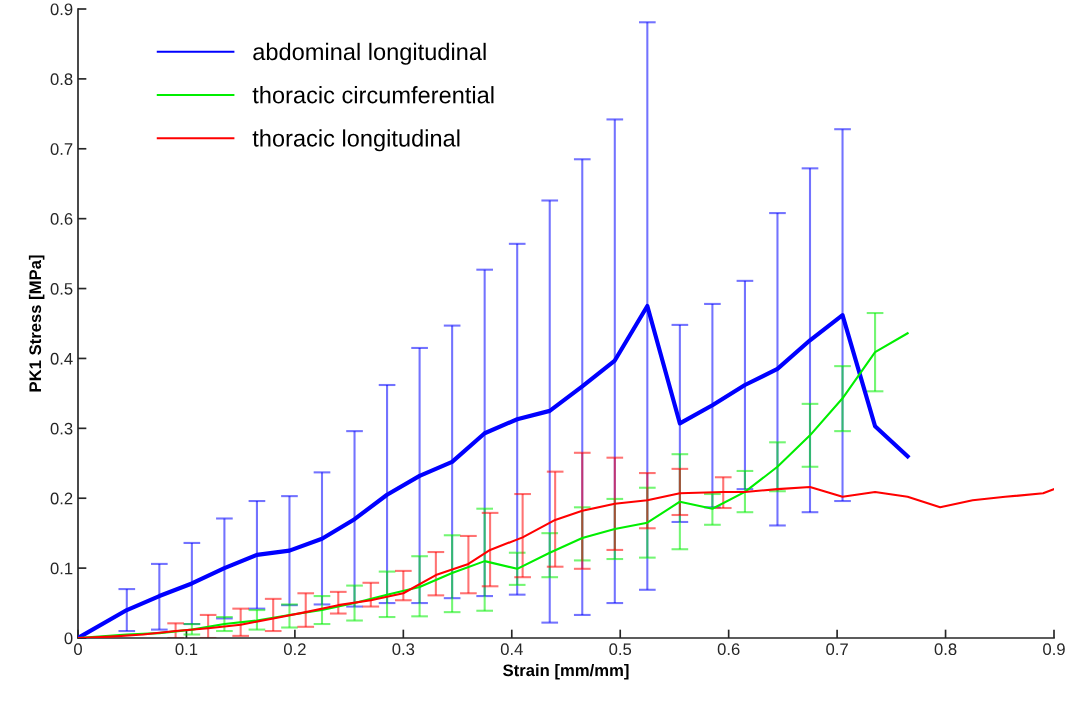 The image size is (1075, 702). I want to click on legend-label: thoracic longitudinal, so click(356, 140).